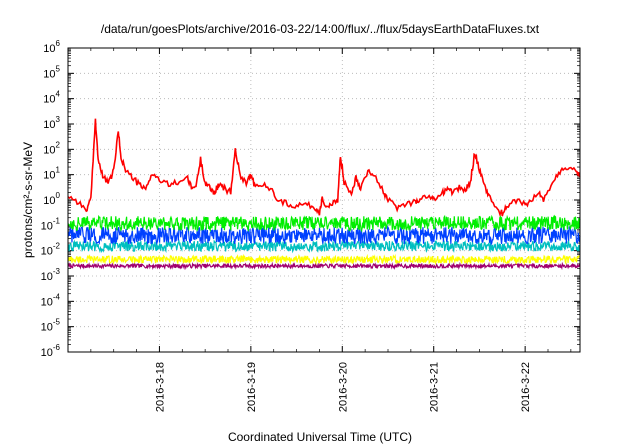 The height and width of the screenshot is (448, 640). I want to click on y-tick-label: 10³, so click(51, 123).